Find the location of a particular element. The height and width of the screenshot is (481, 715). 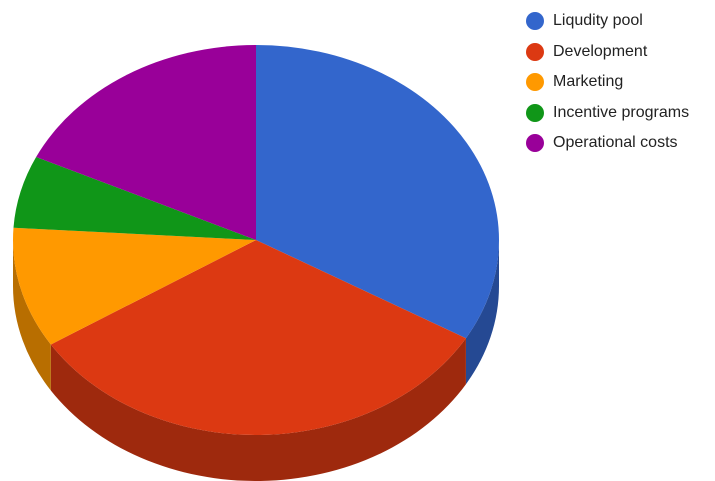

legend-item-incentive-programs: Incentive programs is located at coordinates (607, 113).